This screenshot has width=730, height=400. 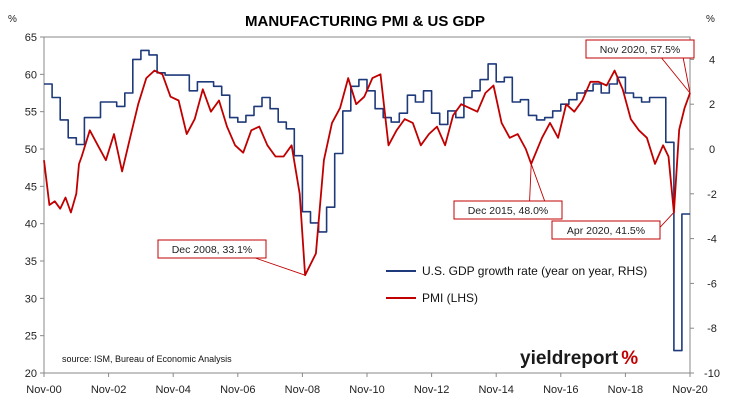 I want to click on left-tick-label: 25, so click(x=31, y=337).